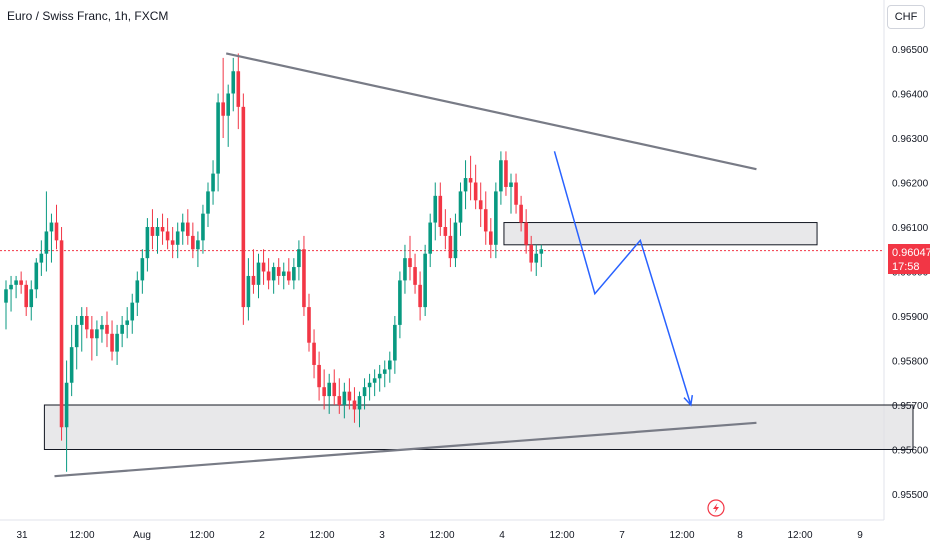 This screenshot has width=932, height=550. I want to click on price-tick-label: 0.95800, so click(910, 362).